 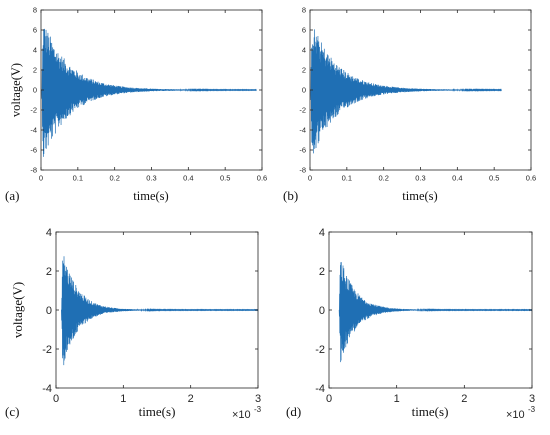 I want to click on panel-label: (b), so click(x=290, y=195).